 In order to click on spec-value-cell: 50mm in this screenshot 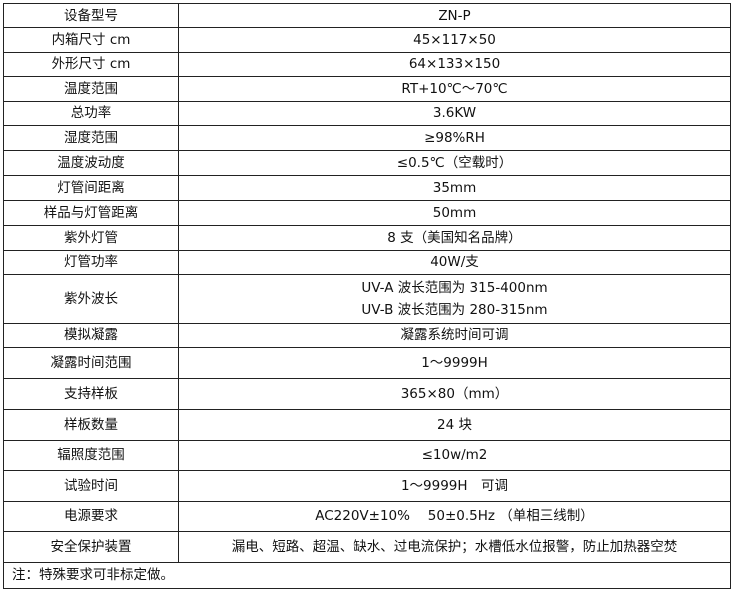, I will do `click(454, 212)`.